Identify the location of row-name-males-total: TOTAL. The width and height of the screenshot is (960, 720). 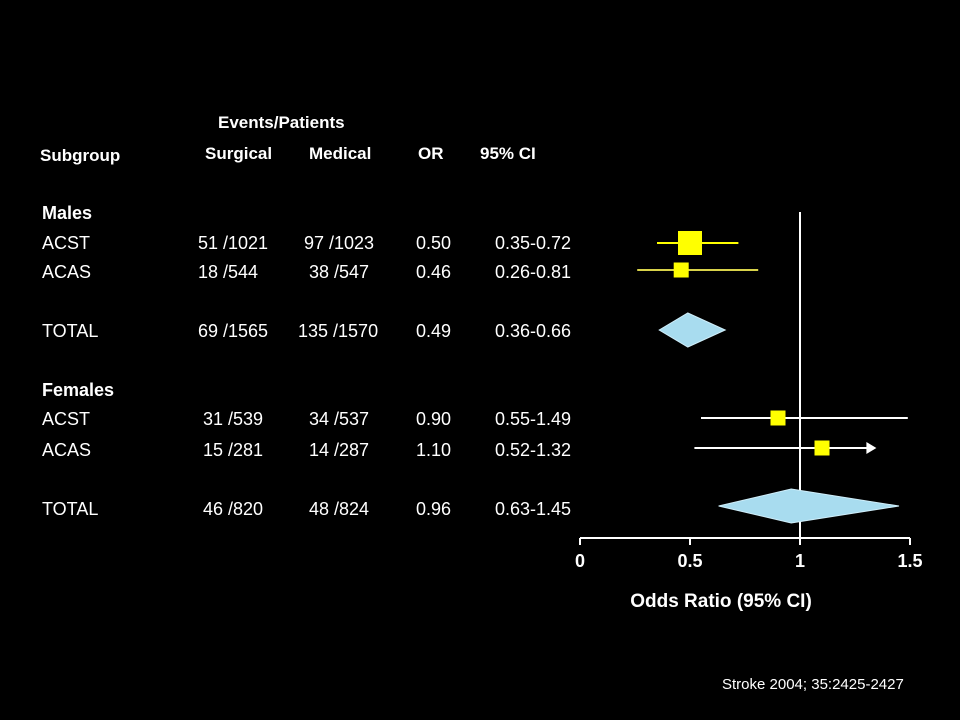
(70, 331).